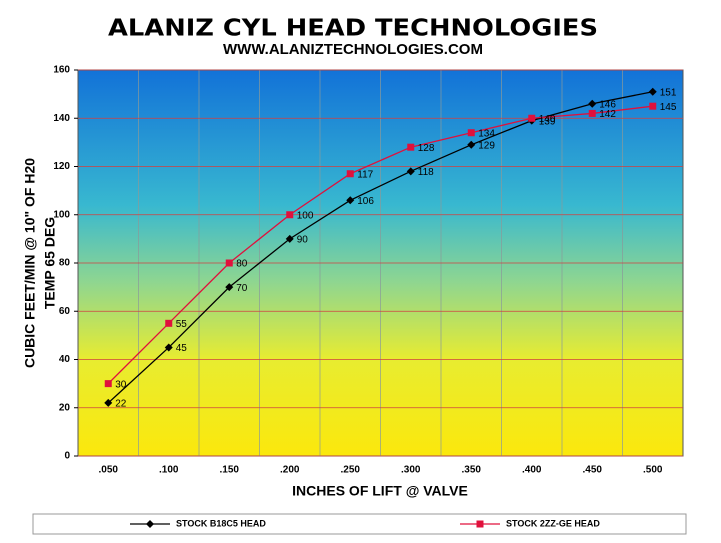  I want to click on chart-subtitle: WWW.ALANIZTECHNOLOGIES.COM, so click(353, 49).